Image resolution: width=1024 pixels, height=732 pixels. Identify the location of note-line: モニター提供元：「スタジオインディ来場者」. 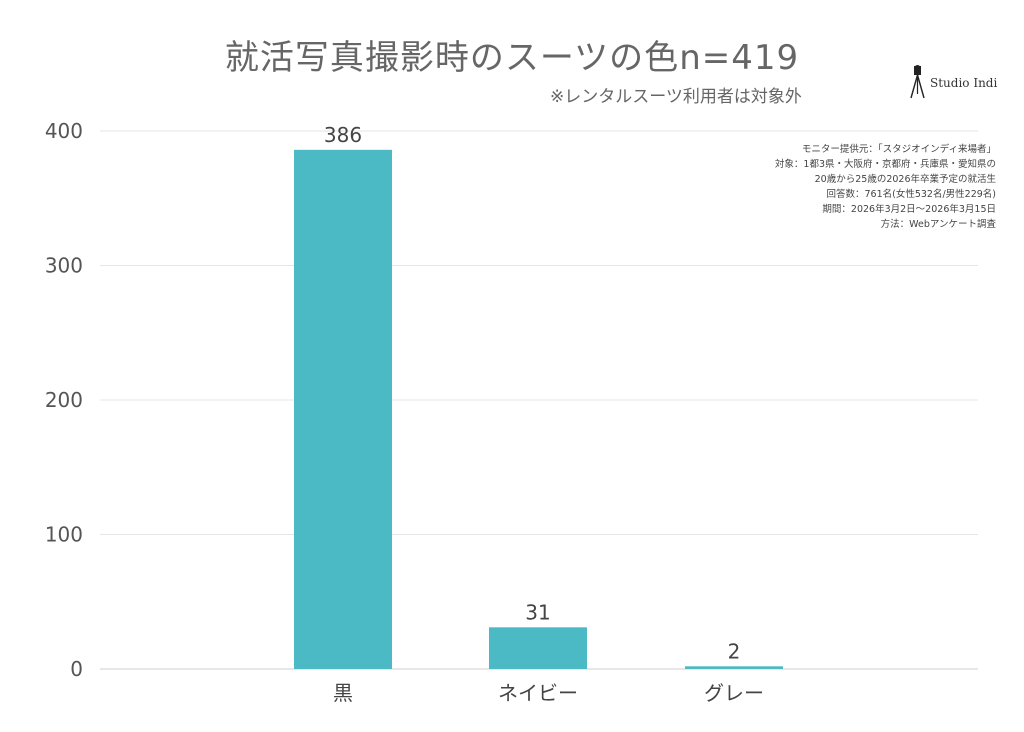
(898, 149).